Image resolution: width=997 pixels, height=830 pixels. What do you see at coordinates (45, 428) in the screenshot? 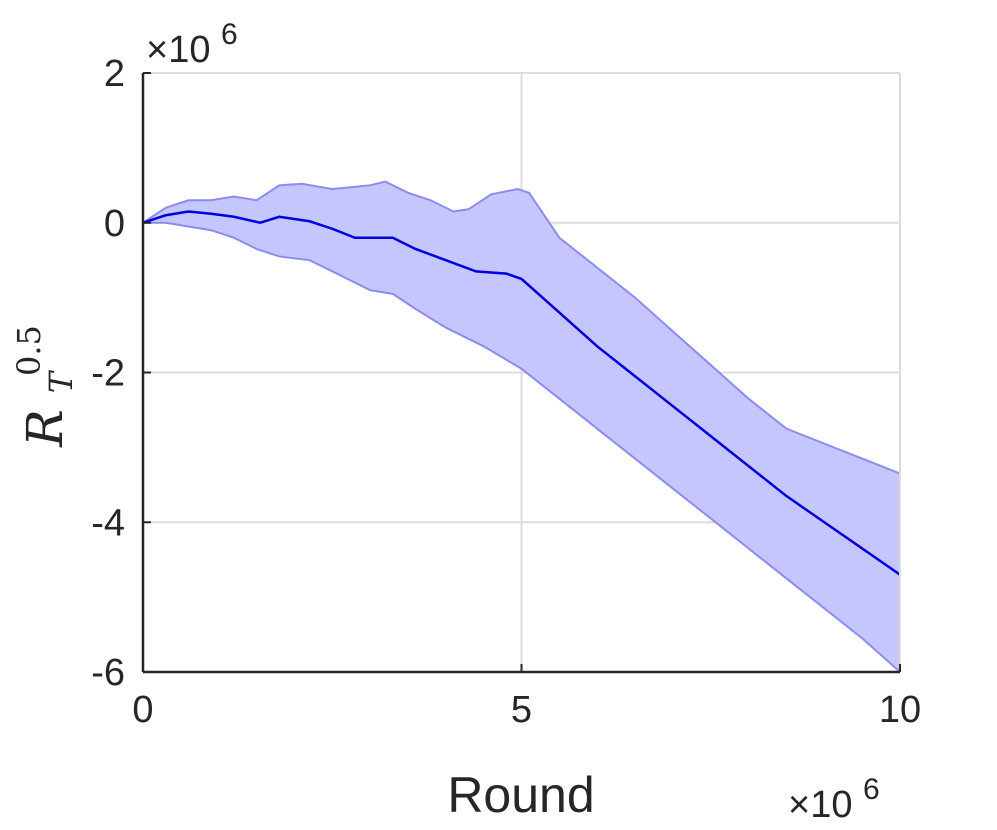
I see `y-axis-label-base: R` at bounding box center [45, 428].